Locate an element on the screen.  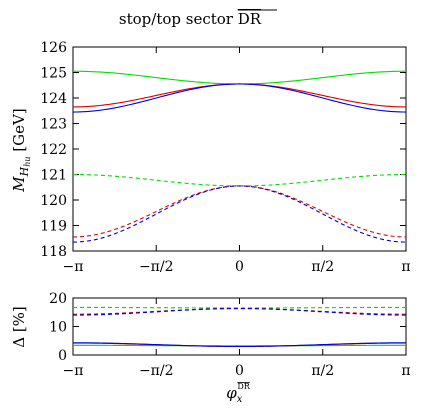
top-ytick-label: 123 is located at coordinates (53, 125).